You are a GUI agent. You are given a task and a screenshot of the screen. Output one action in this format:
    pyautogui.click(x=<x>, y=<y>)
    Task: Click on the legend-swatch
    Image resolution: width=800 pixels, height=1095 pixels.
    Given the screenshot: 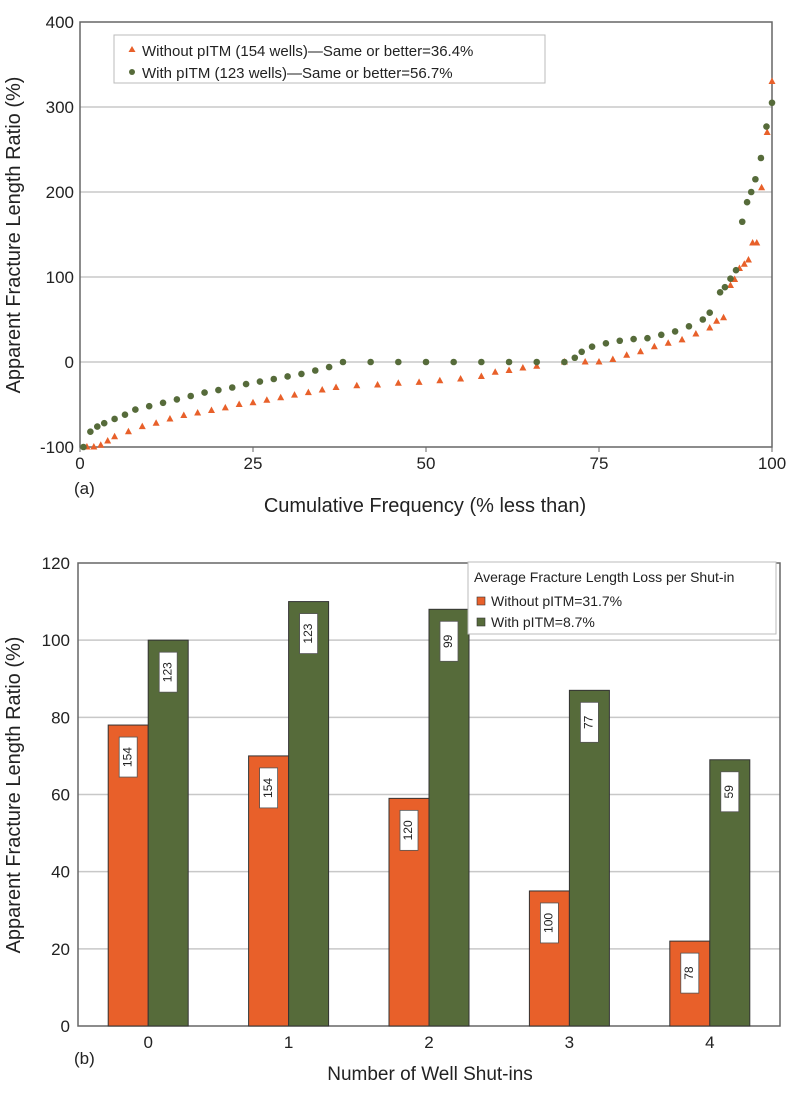 What is the action you would take?
    pyautogui.click(x=481, y=622)
    